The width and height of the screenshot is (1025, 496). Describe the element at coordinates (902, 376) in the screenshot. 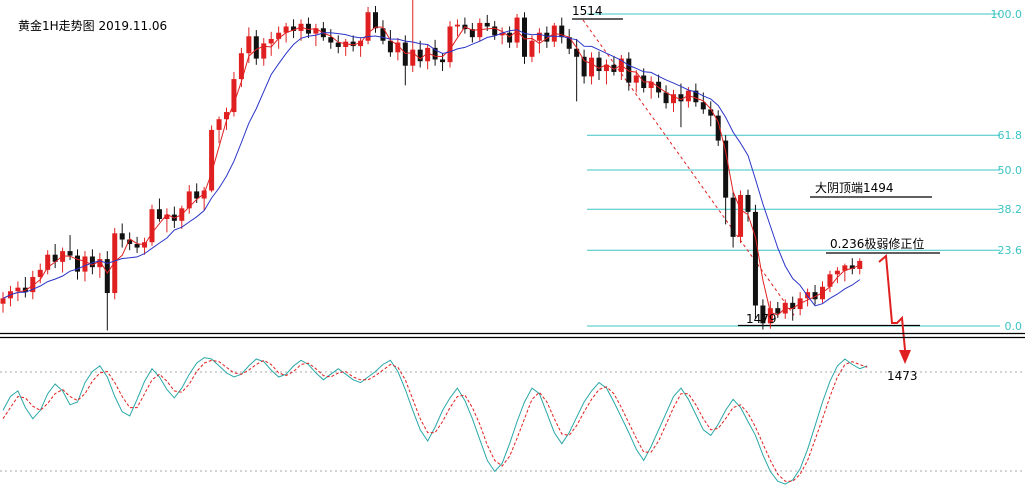

I see `target-label: 1473` at that location.